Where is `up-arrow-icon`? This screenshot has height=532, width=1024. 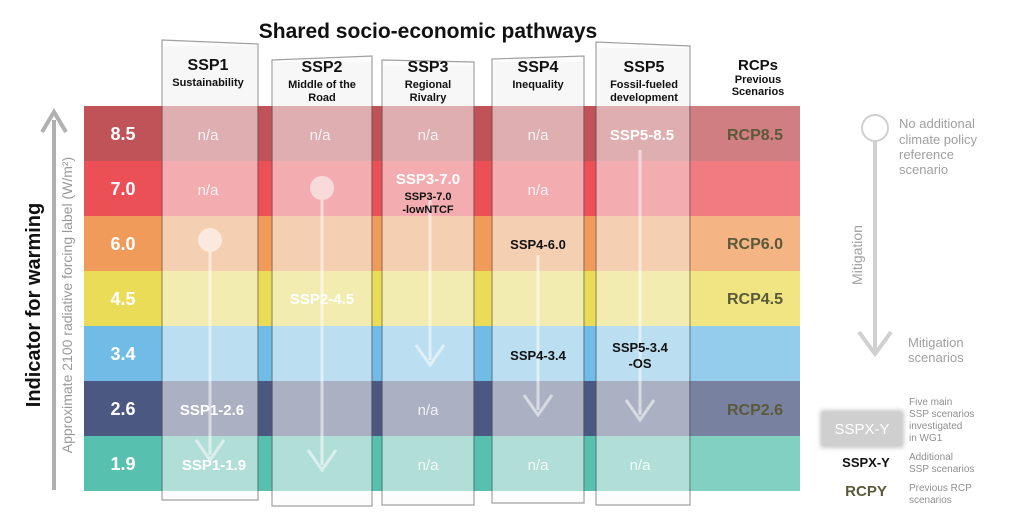 up-arrow-icon is located at coordinates (54, 121).